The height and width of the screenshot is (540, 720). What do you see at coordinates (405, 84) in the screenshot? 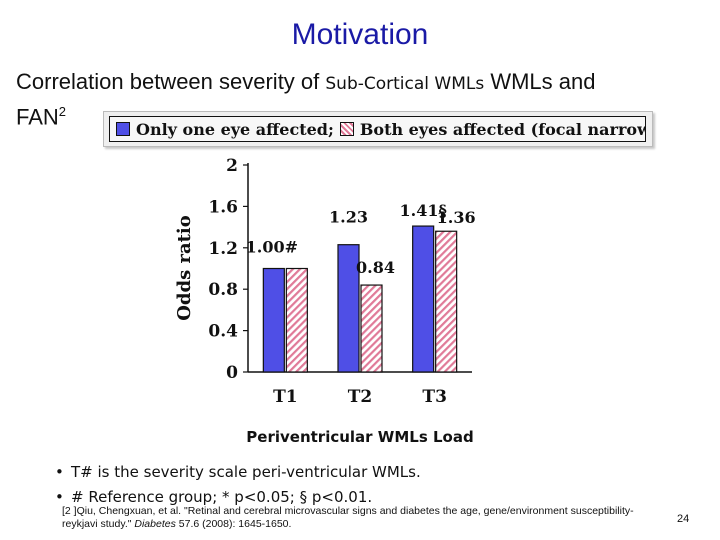
I see `subtitle-inset-text: Sub-Cortical WMLs` at bounding box center [405, 84].